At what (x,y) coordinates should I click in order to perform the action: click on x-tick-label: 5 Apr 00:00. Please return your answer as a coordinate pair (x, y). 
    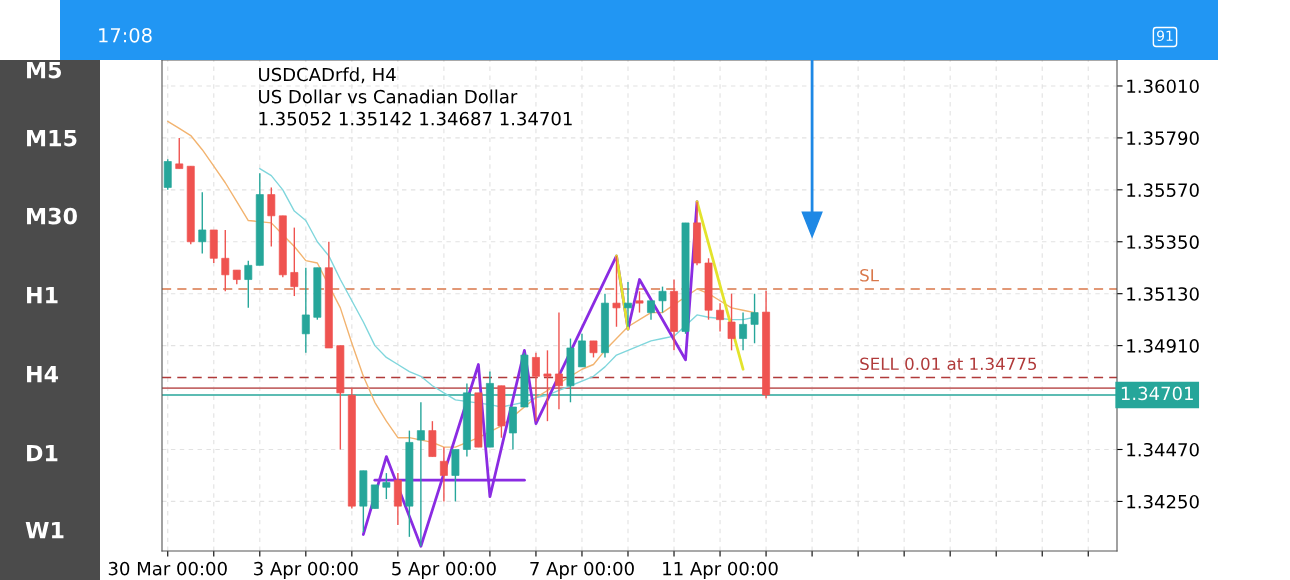
    Looking at the image, I should click on (444, 570).